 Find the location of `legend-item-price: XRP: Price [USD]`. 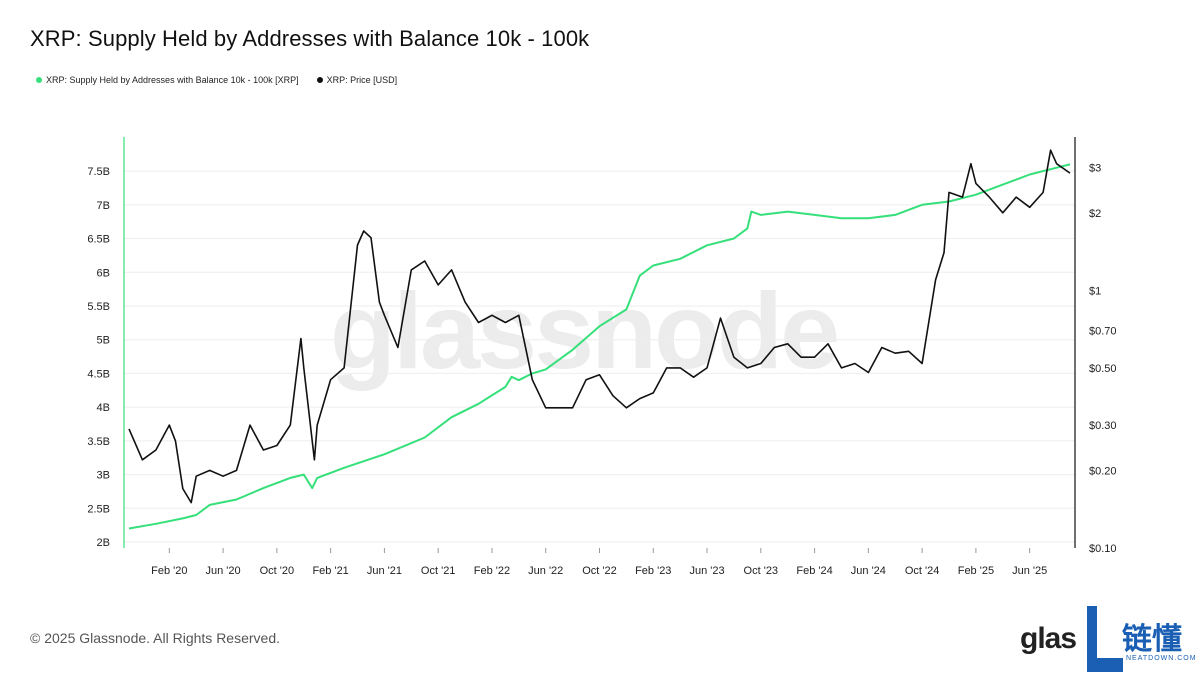

legend-item-price: XRP: Price [USD] is located at coordinates (357, 80).